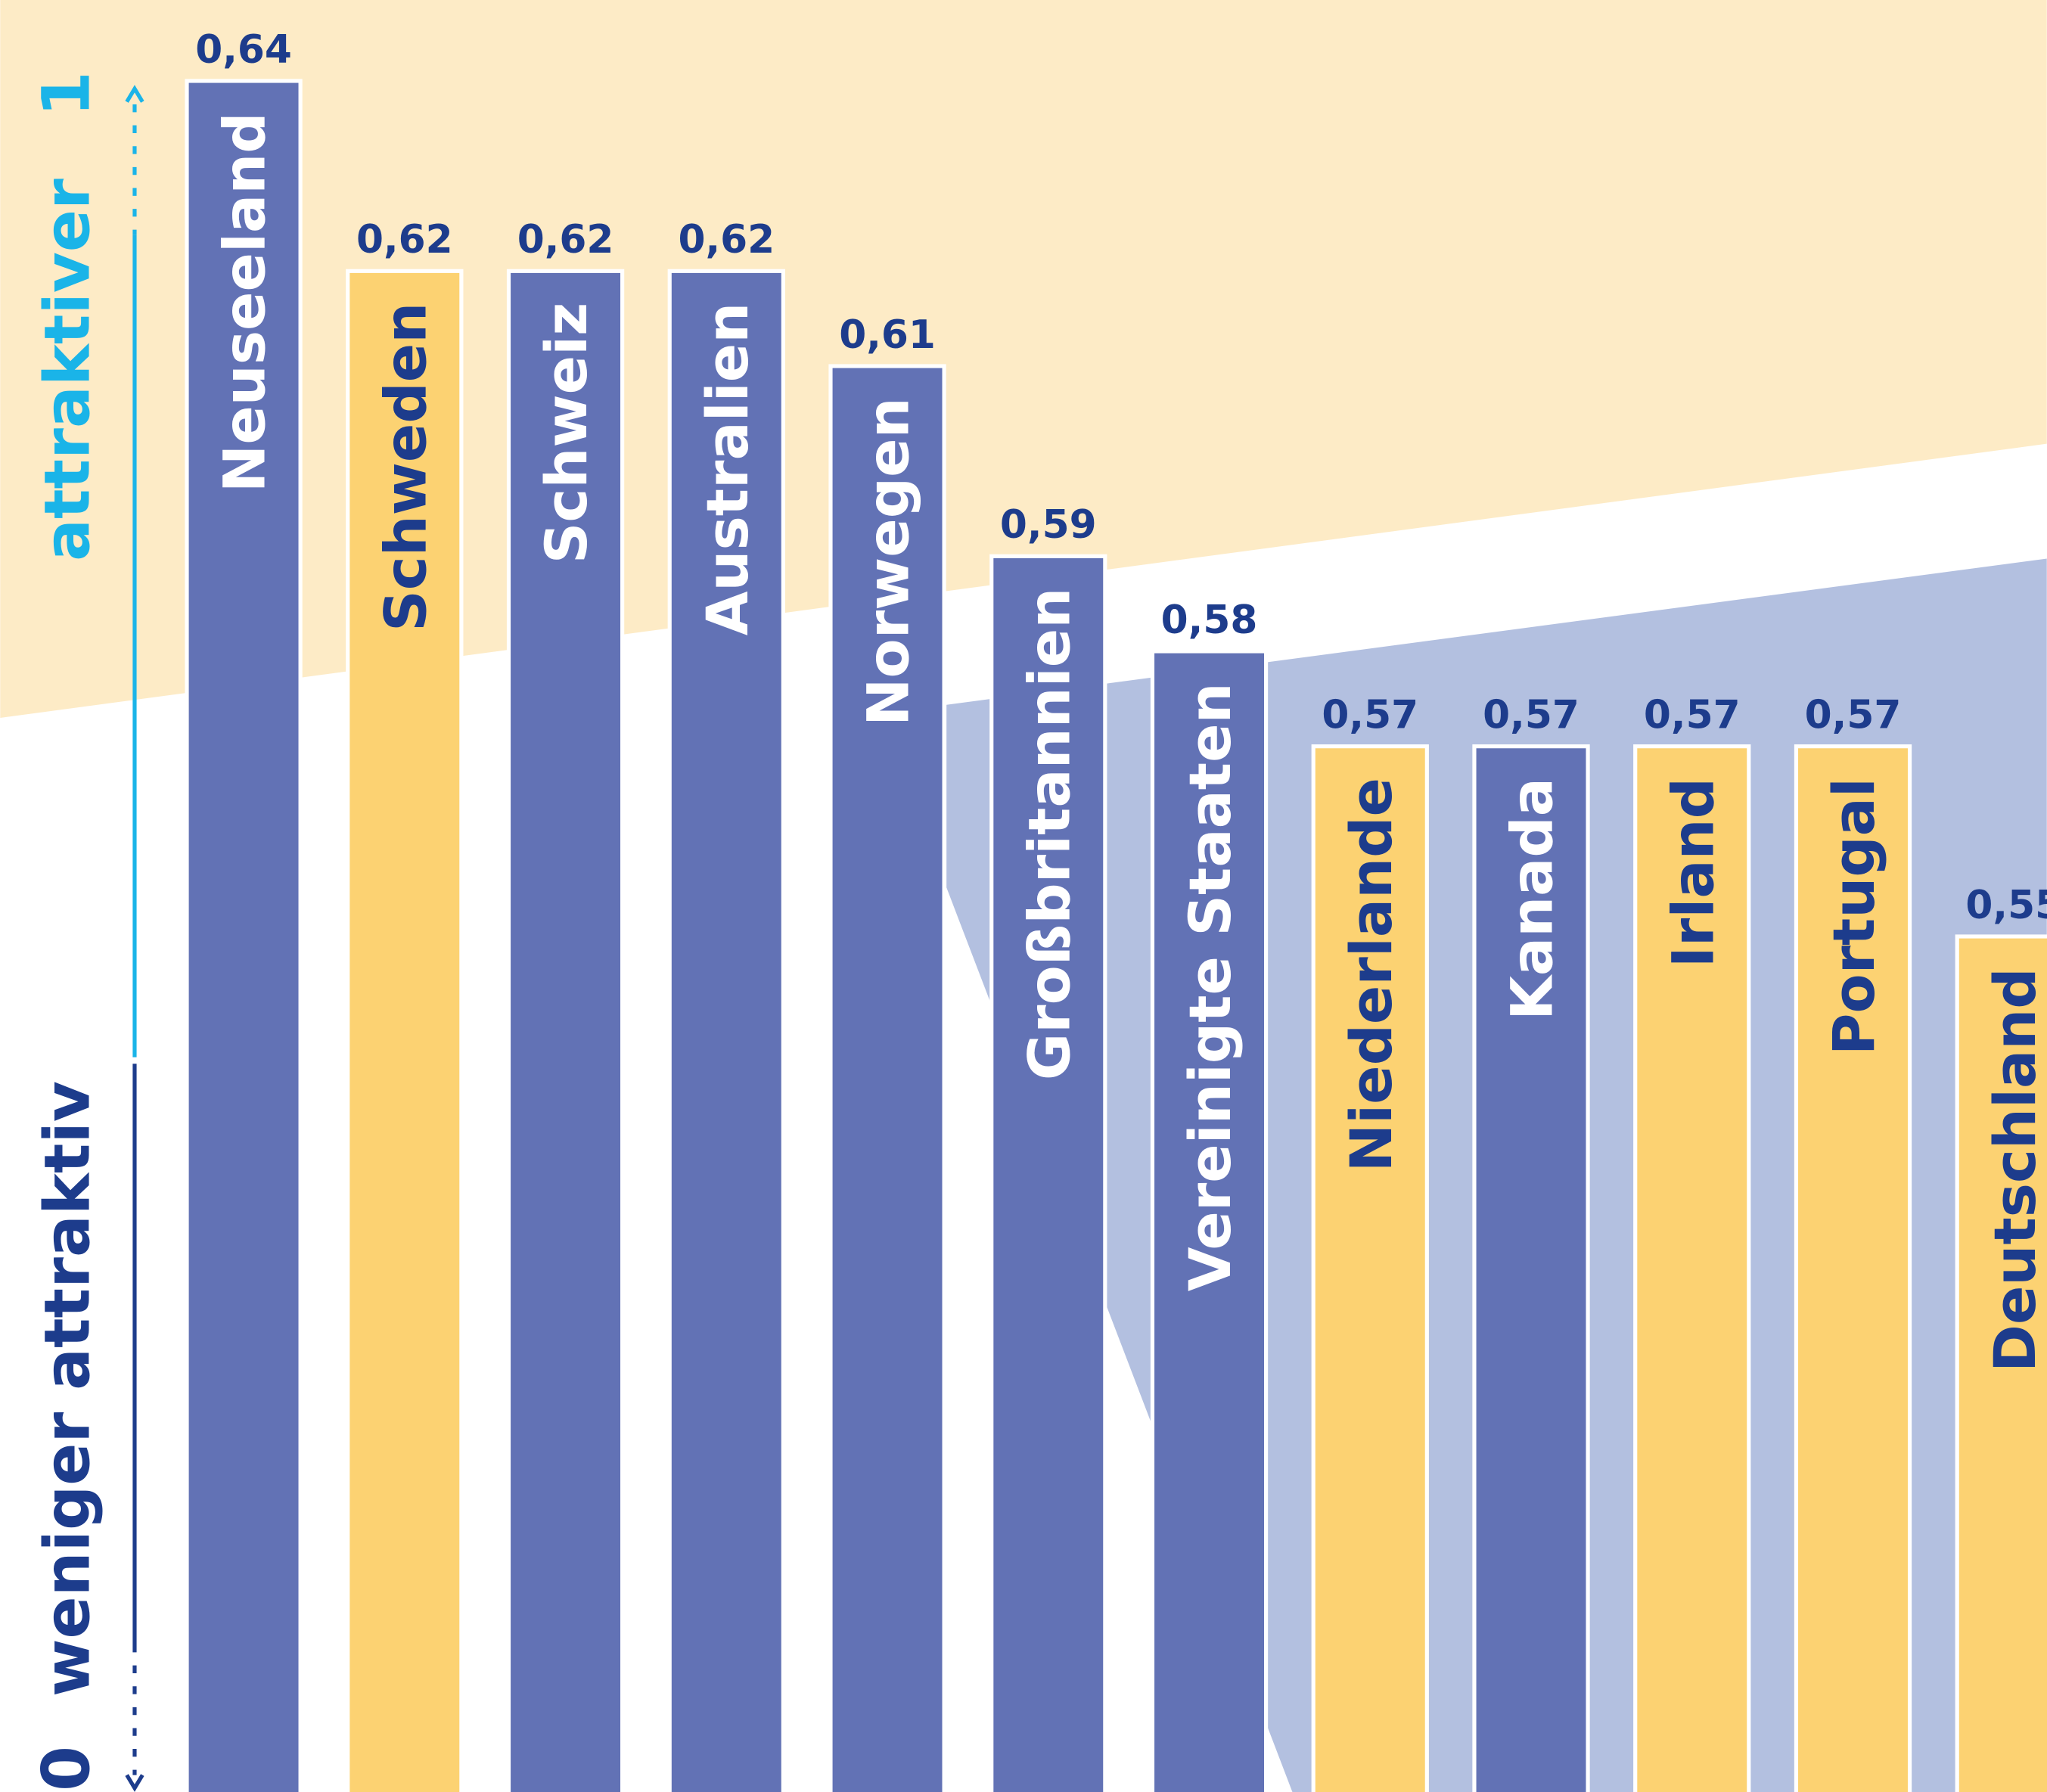  Describe the element at coordinates (1049, 834) in the screenshot. I see `category-label: Großbritannien` at that location.